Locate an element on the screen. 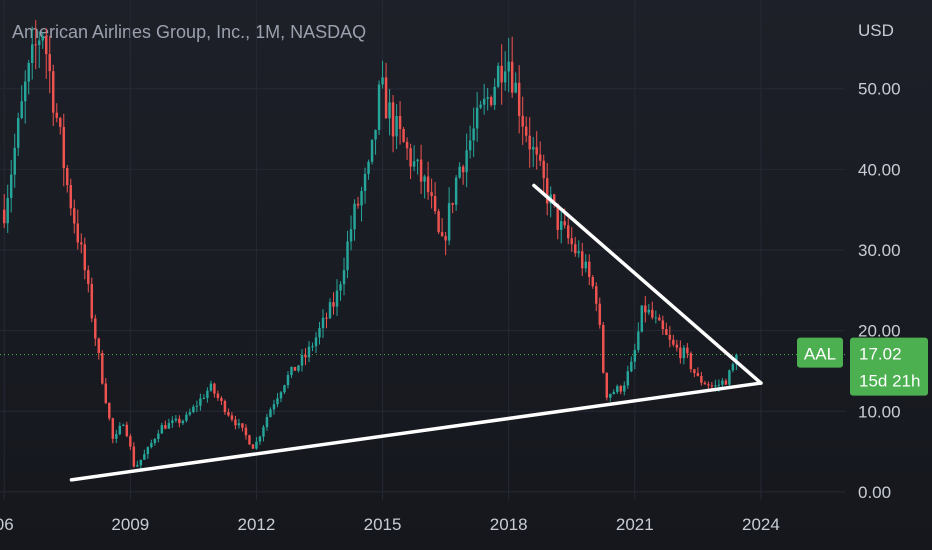 The height and width of the screenshot is (550, 932). price-badge: AAL 17.02 15d 21h is located at coordinates (862, 366).